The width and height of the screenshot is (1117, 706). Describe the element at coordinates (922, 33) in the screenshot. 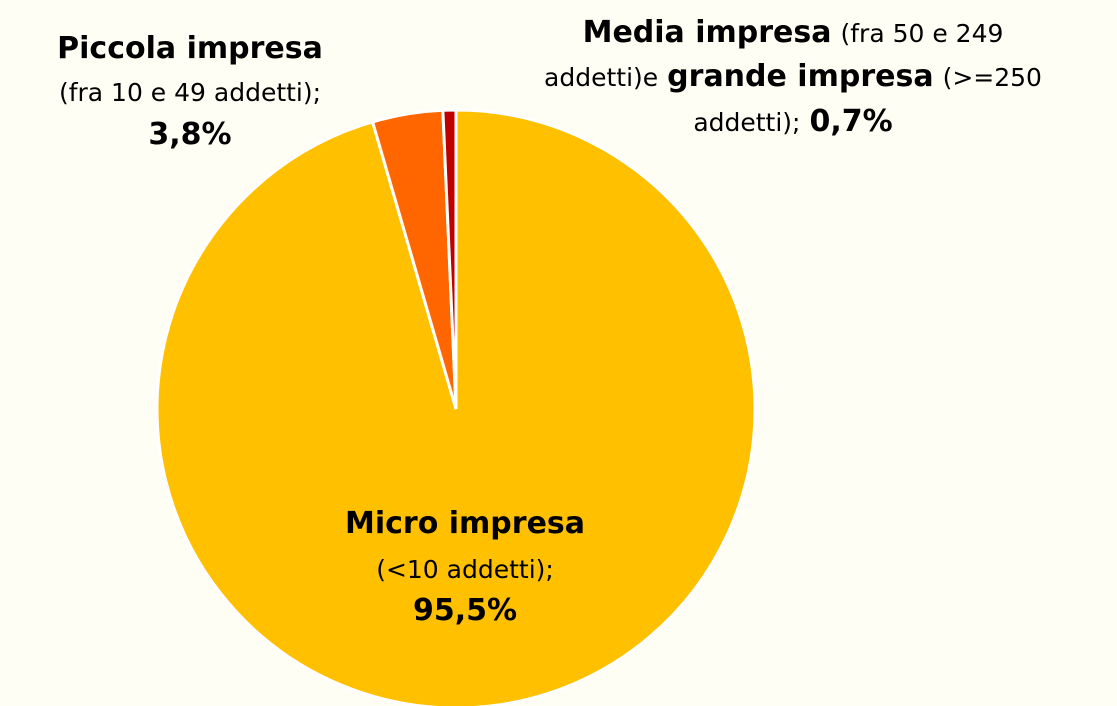

I see `label-detail: (fra 50 e 249` at that location.